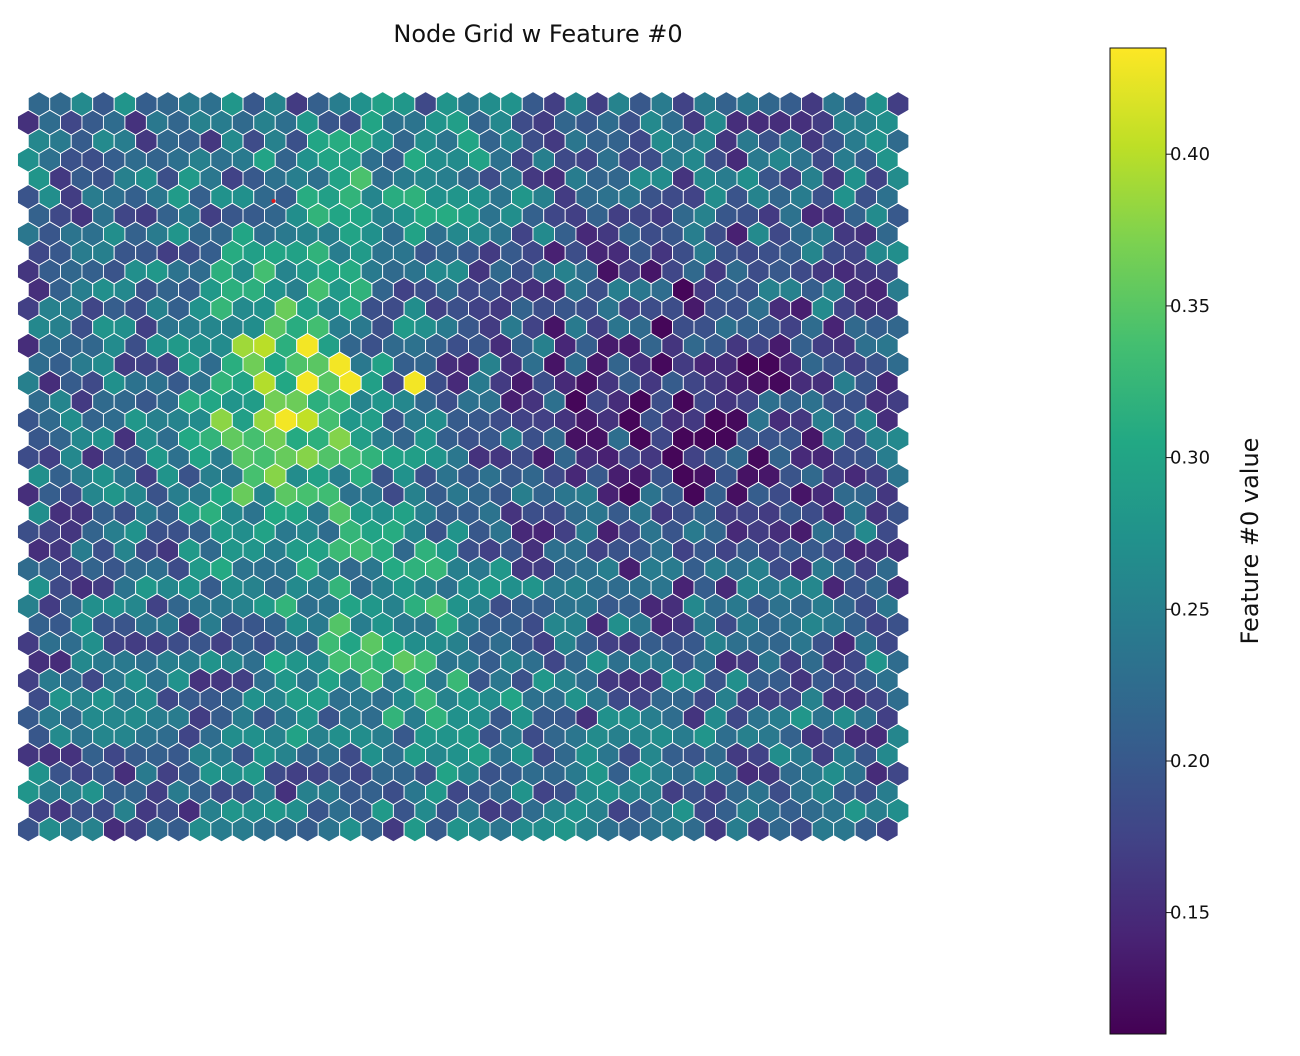 Image resolution: width=1300 pixels, height=1056 pixels. I want to click on colorbar-ticks: 0.15 0.20 0.25 0.30 0.35 0.40, so click(1188, 534).